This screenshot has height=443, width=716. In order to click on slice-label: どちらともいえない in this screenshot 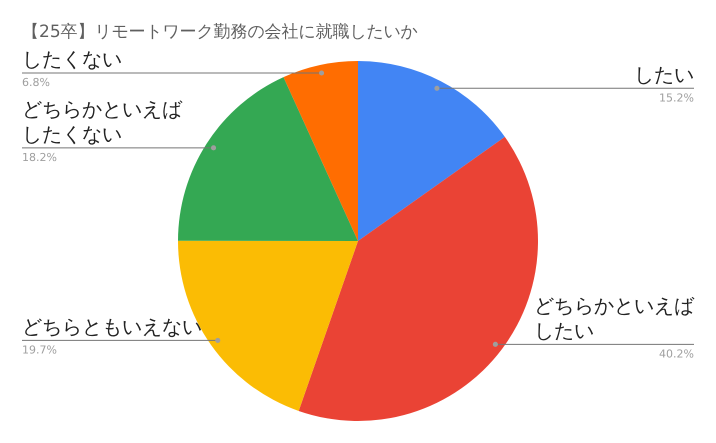, I will do `click(112, 326)`.